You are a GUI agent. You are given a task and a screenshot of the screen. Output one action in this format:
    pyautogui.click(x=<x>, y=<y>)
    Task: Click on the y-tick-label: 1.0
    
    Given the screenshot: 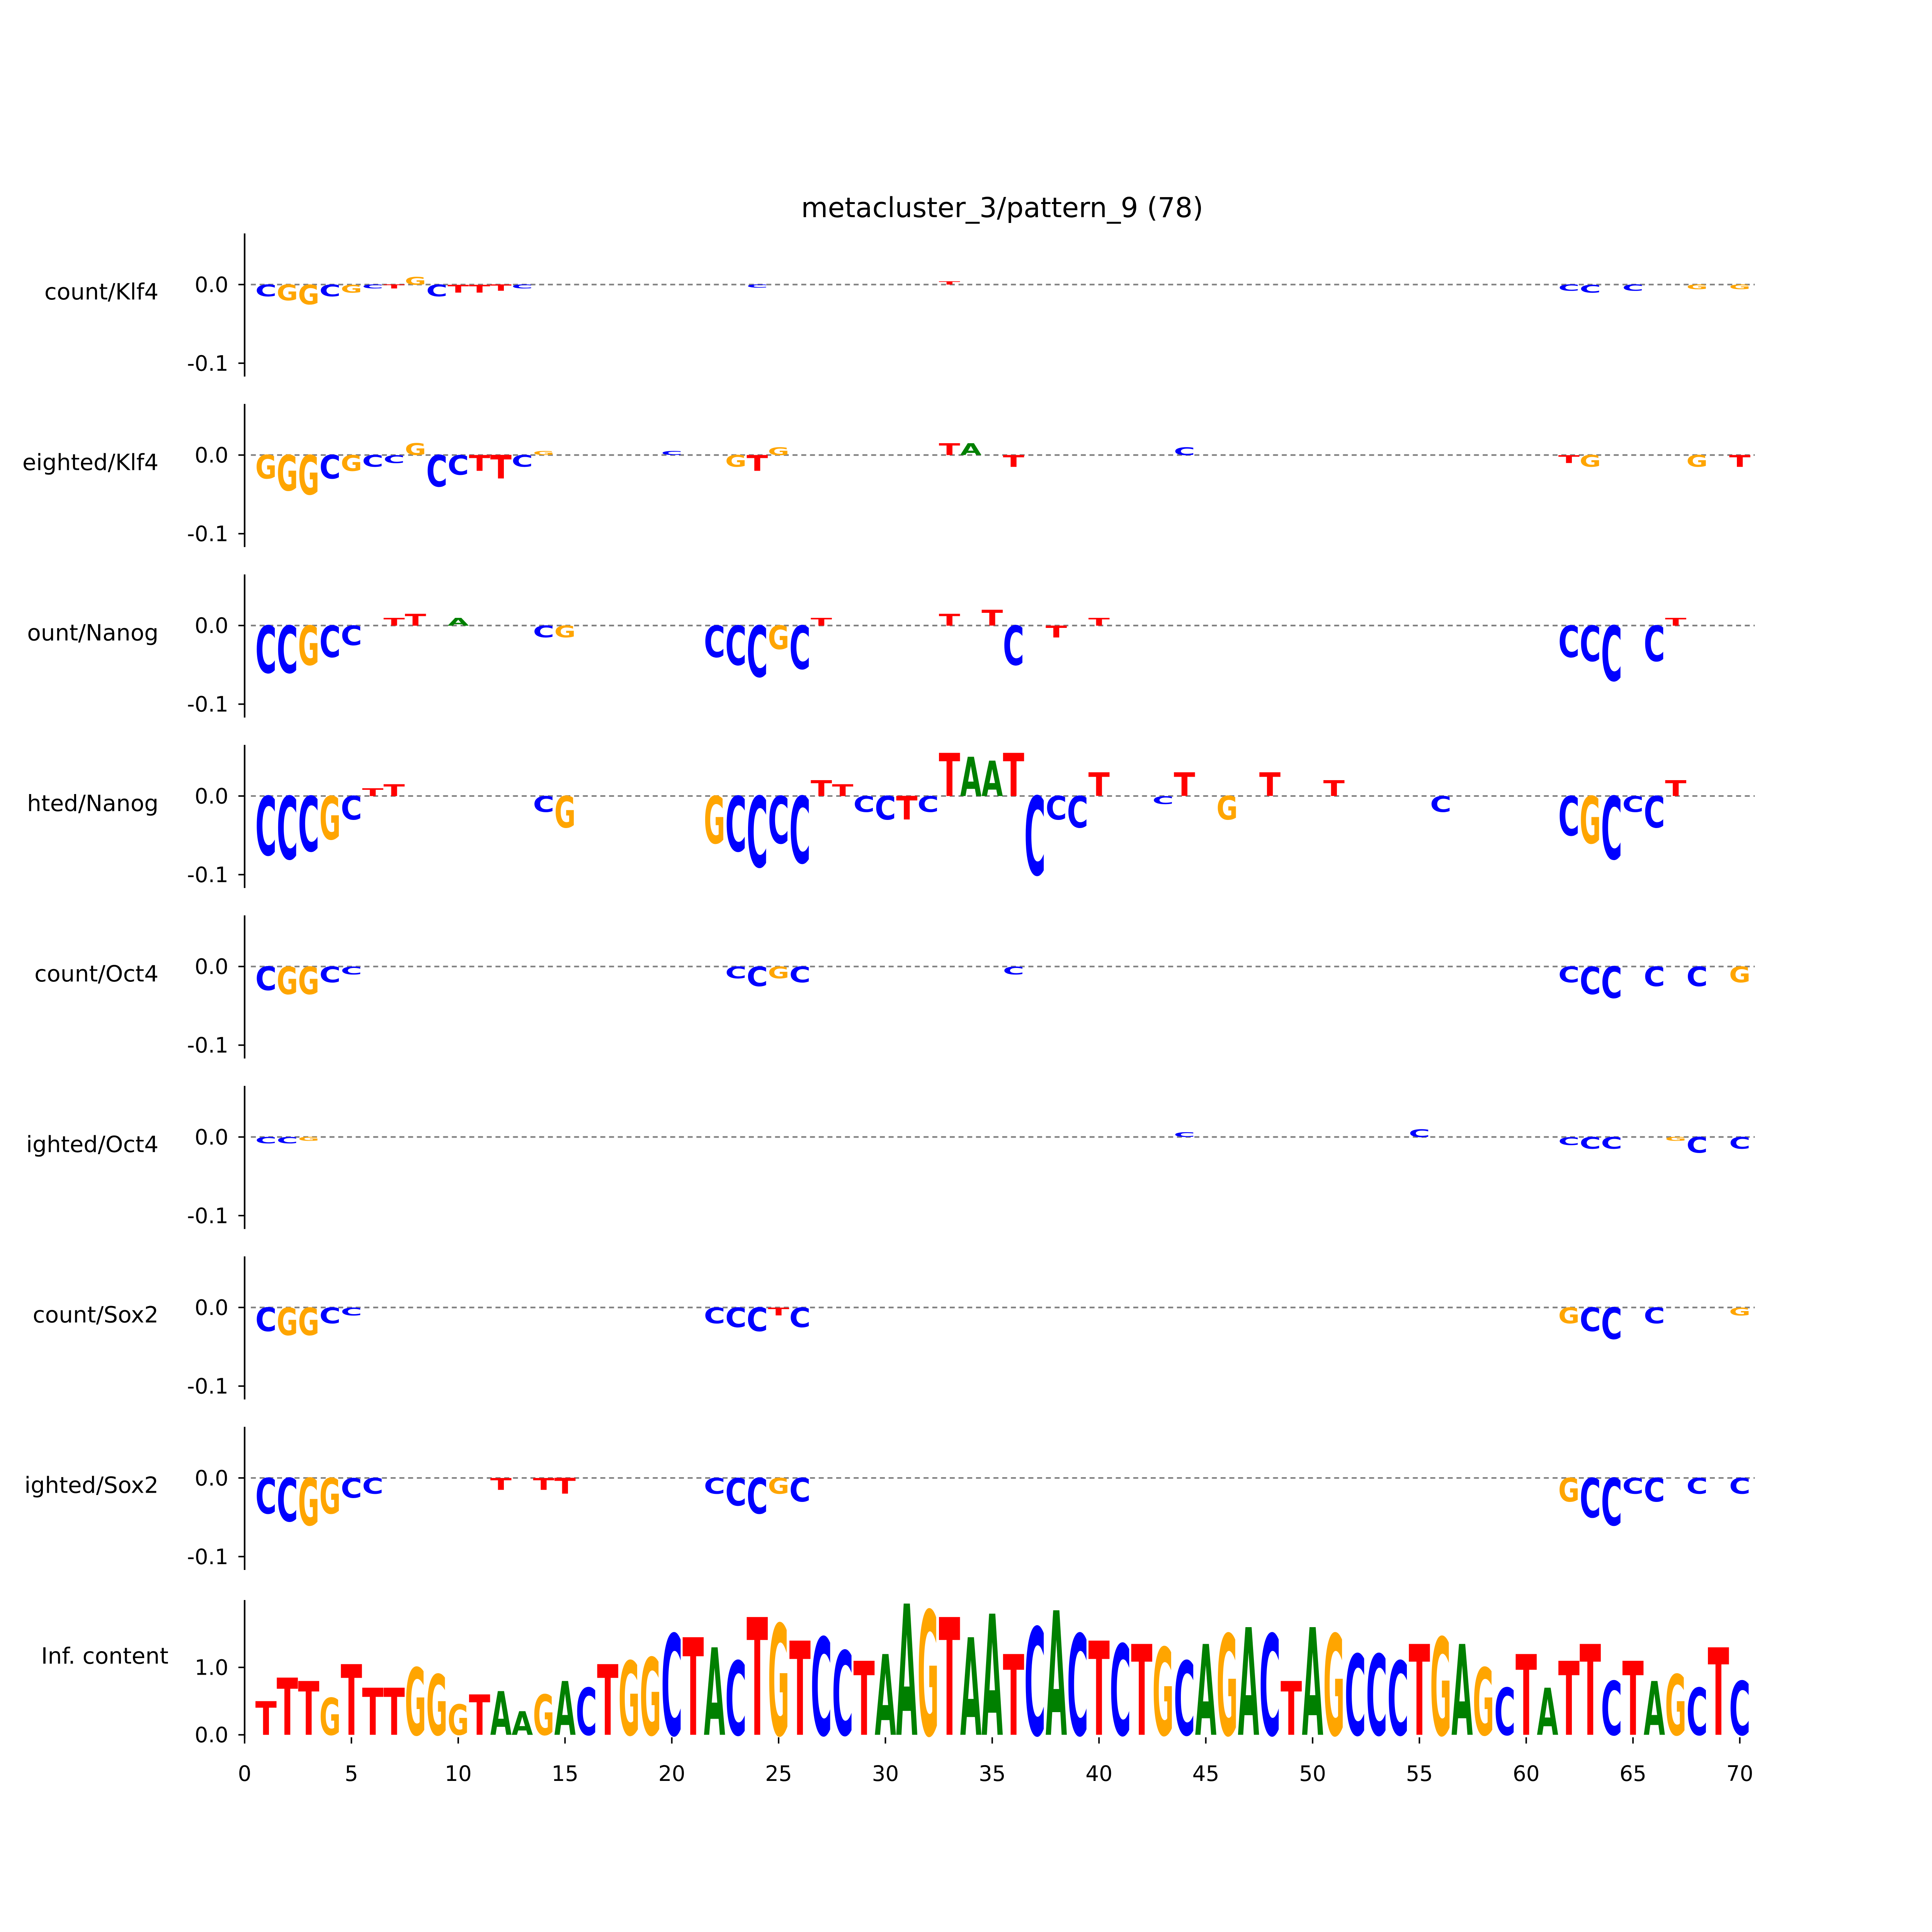 What is the action you would take?
    pyautogui.click(x=212, y=1668)
    